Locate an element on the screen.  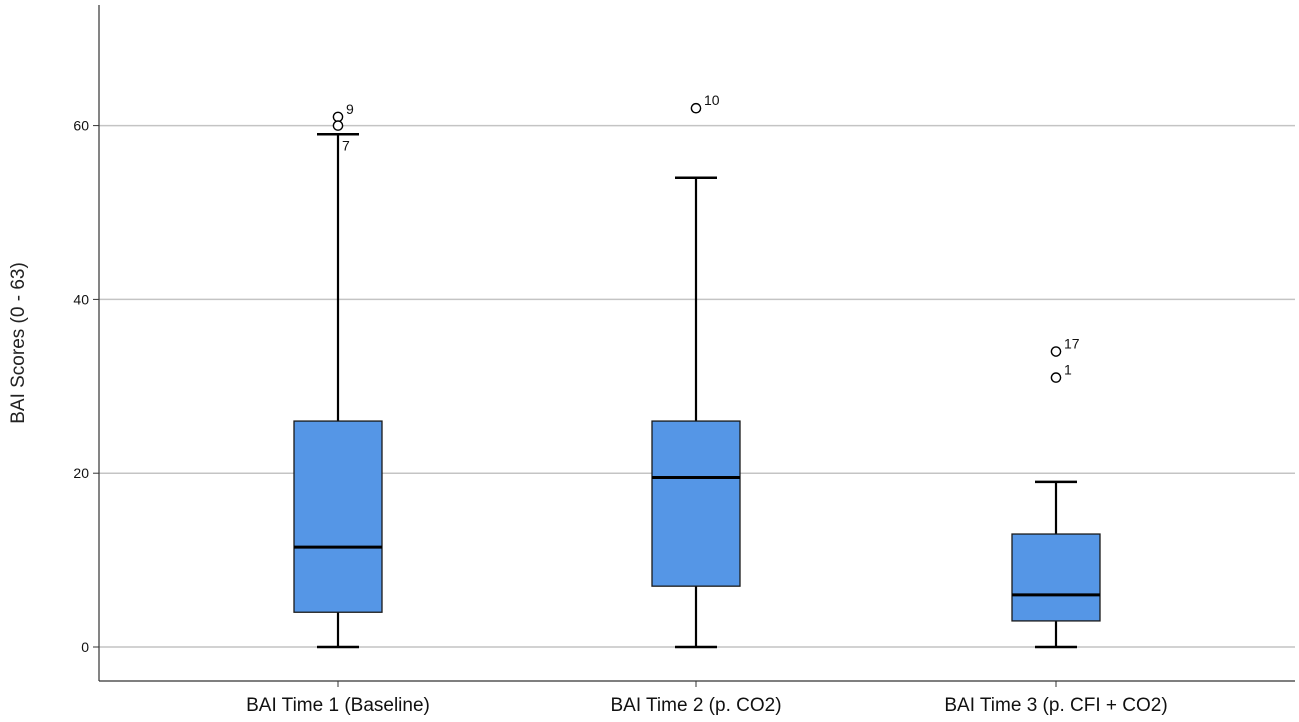
outlier-label: 17 is located at coordinates (1072, 344).